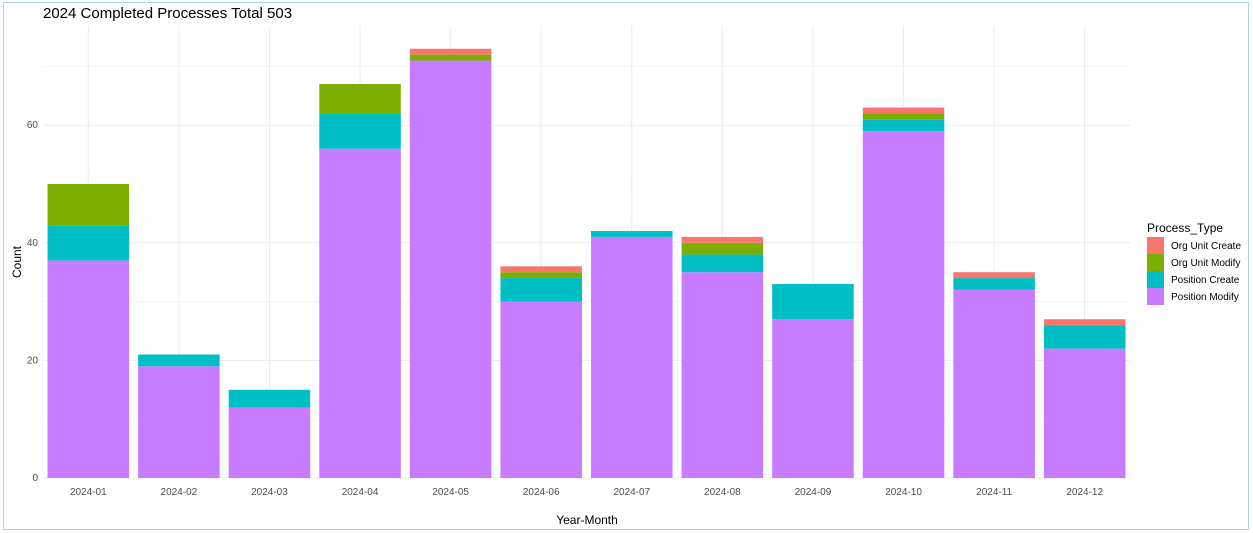 This screenshot has width=1253, height=533. Describe the element at coordinates (631, 492) in the screenshot. I see `x-tick-label: 2024-07` at that location.